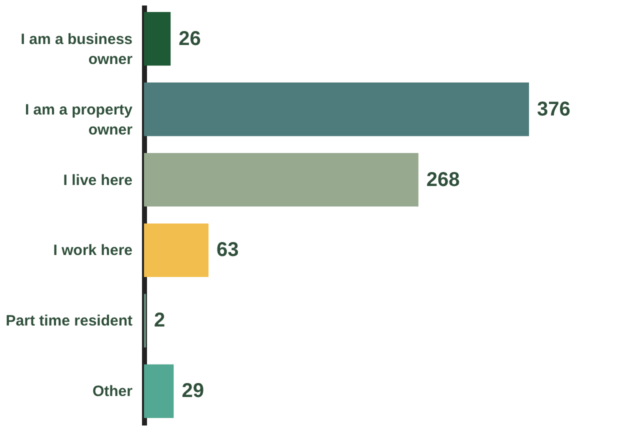 Image resolution: width=638 pixels, height=442 pixels. Describe the element at coordinates (443, 179) in the screenshot. I see `data-label: 268` at that location.